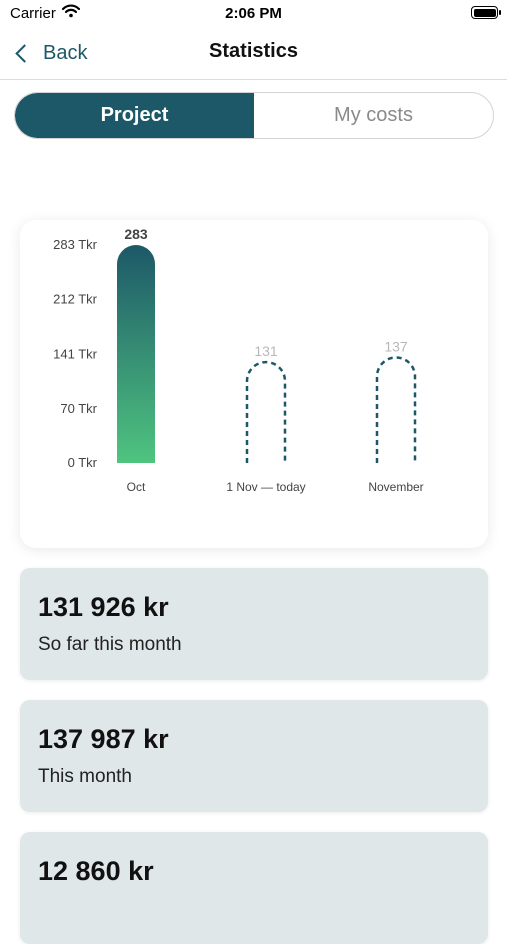 This screenshot has height=944, width=507. Describe the element at coordinates (396, 346) in the screenshot. I see `bar-value-label: 137` at that location.